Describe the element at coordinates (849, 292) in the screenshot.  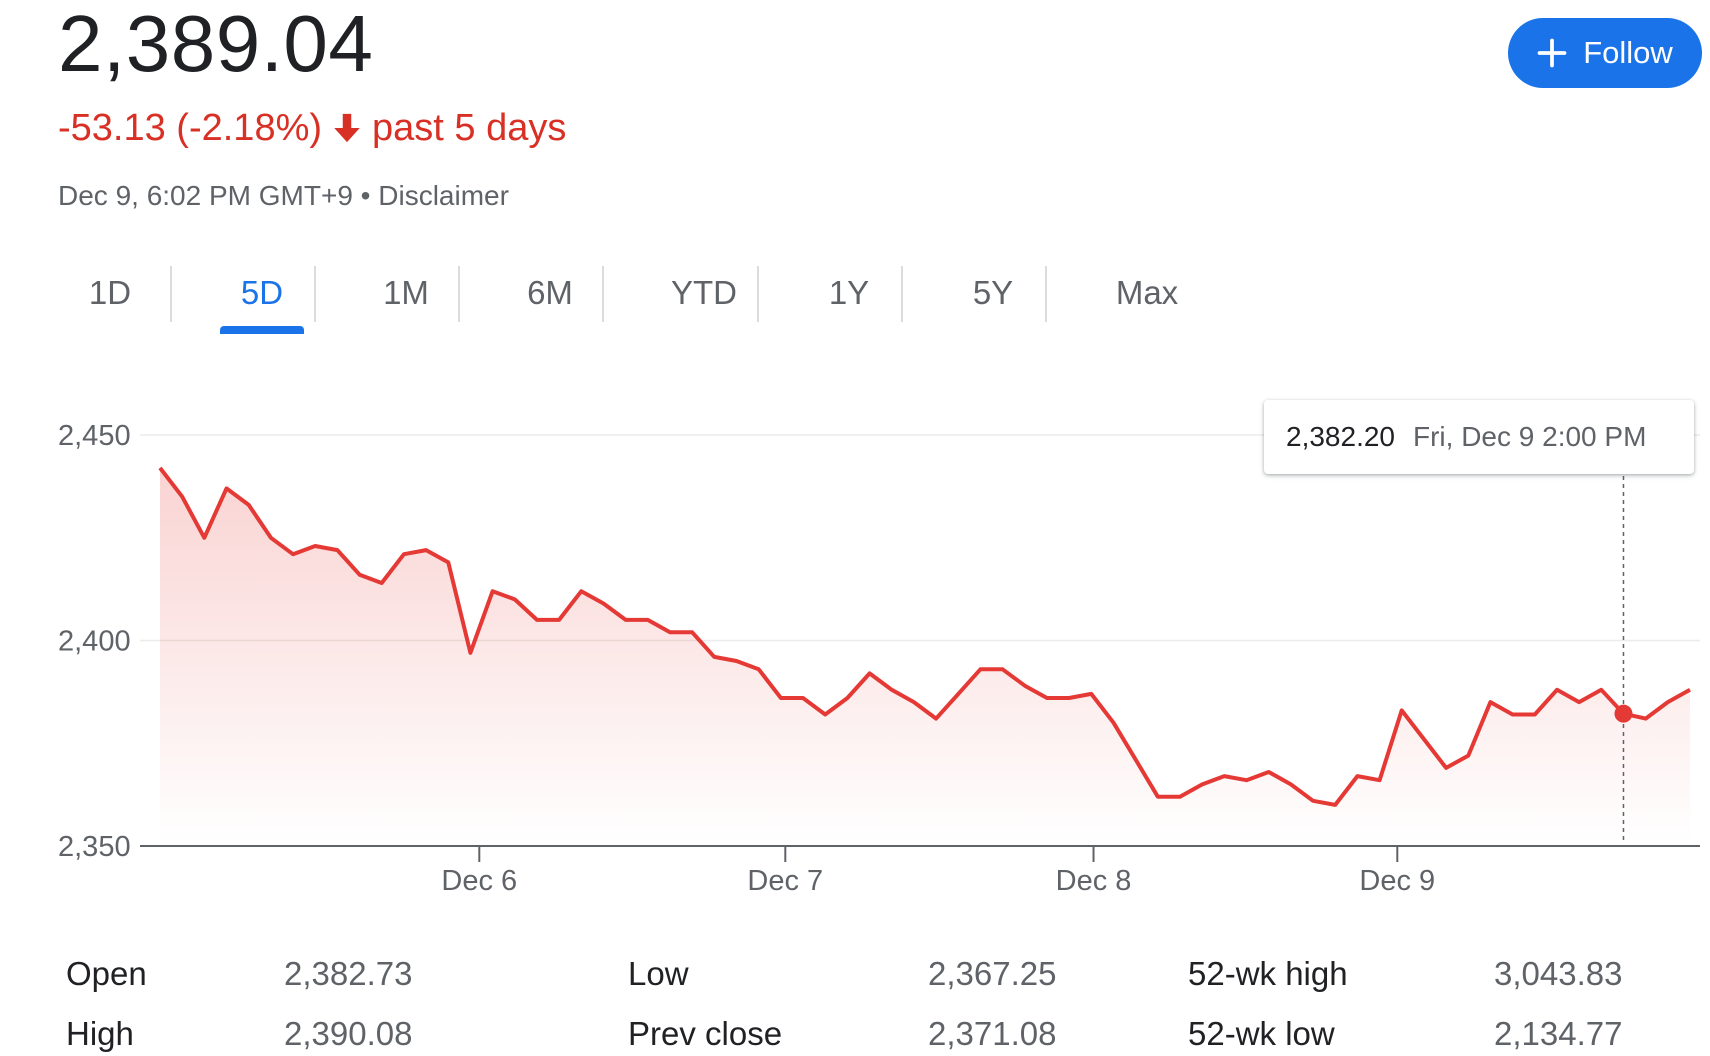
I see `tab-1y: 1Y` at that location.